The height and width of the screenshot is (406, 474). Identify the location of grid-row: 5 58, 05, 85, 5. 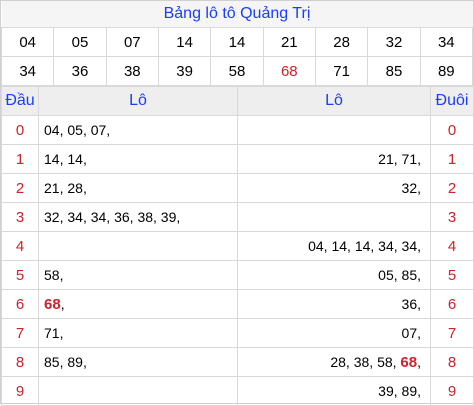
(237, 275).